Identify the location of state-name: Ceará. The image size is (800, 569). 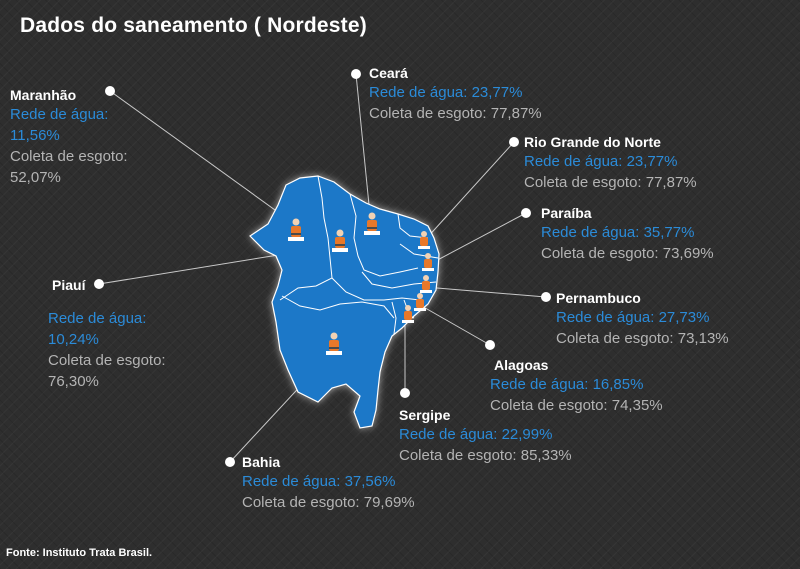
(388, 73).